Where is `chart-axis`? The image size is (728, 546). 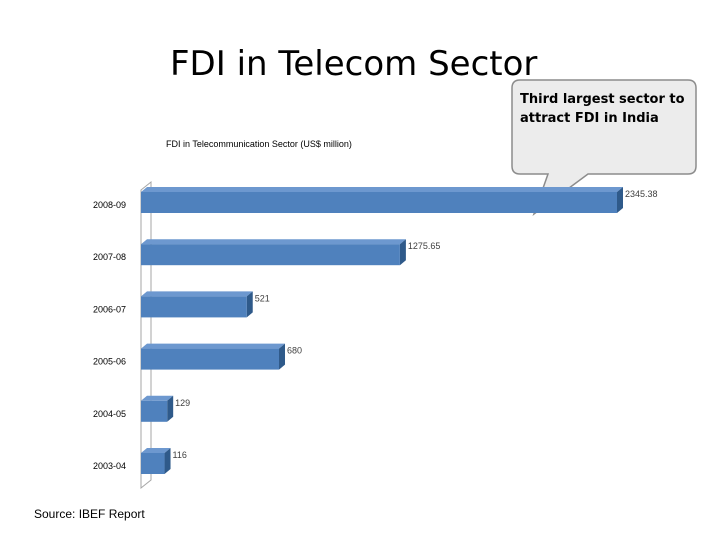 chart-axis is located at coordinates (146, 335).